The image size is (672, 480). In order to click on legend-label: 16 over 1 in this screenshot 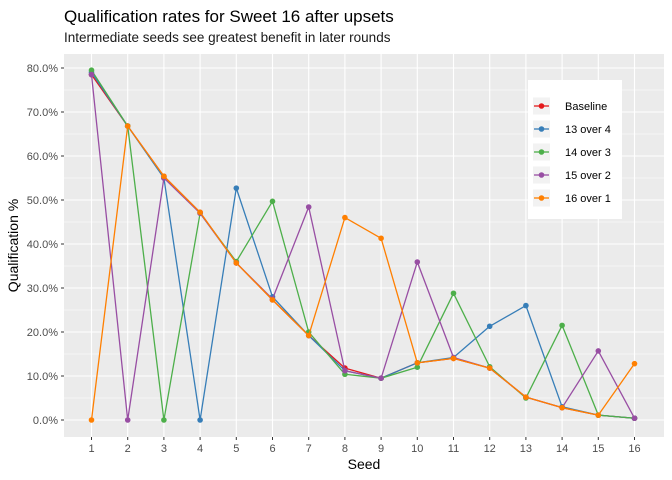, I will do `click(588, 199)`.